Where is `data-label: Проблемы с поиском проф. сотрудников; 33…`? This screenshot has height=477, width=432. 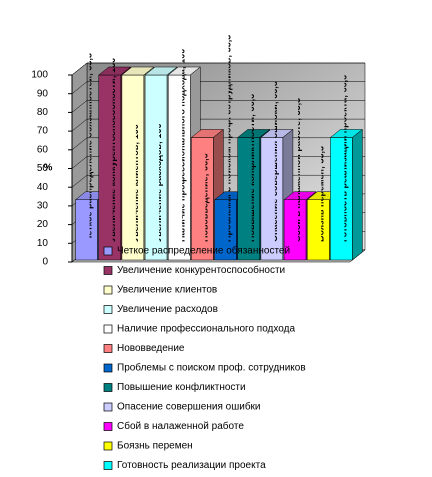 data-label: Проблемы с поиском проф. сотрудников; 33… is located at coordinates (228, 138).